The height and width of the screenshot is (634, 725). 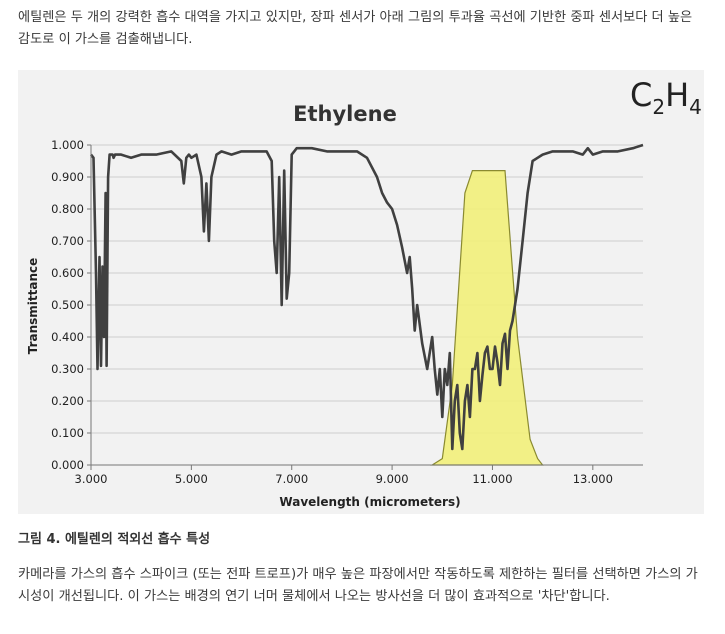 I want to click on x-tick-label: 5.000, so click(x=191, y=479).